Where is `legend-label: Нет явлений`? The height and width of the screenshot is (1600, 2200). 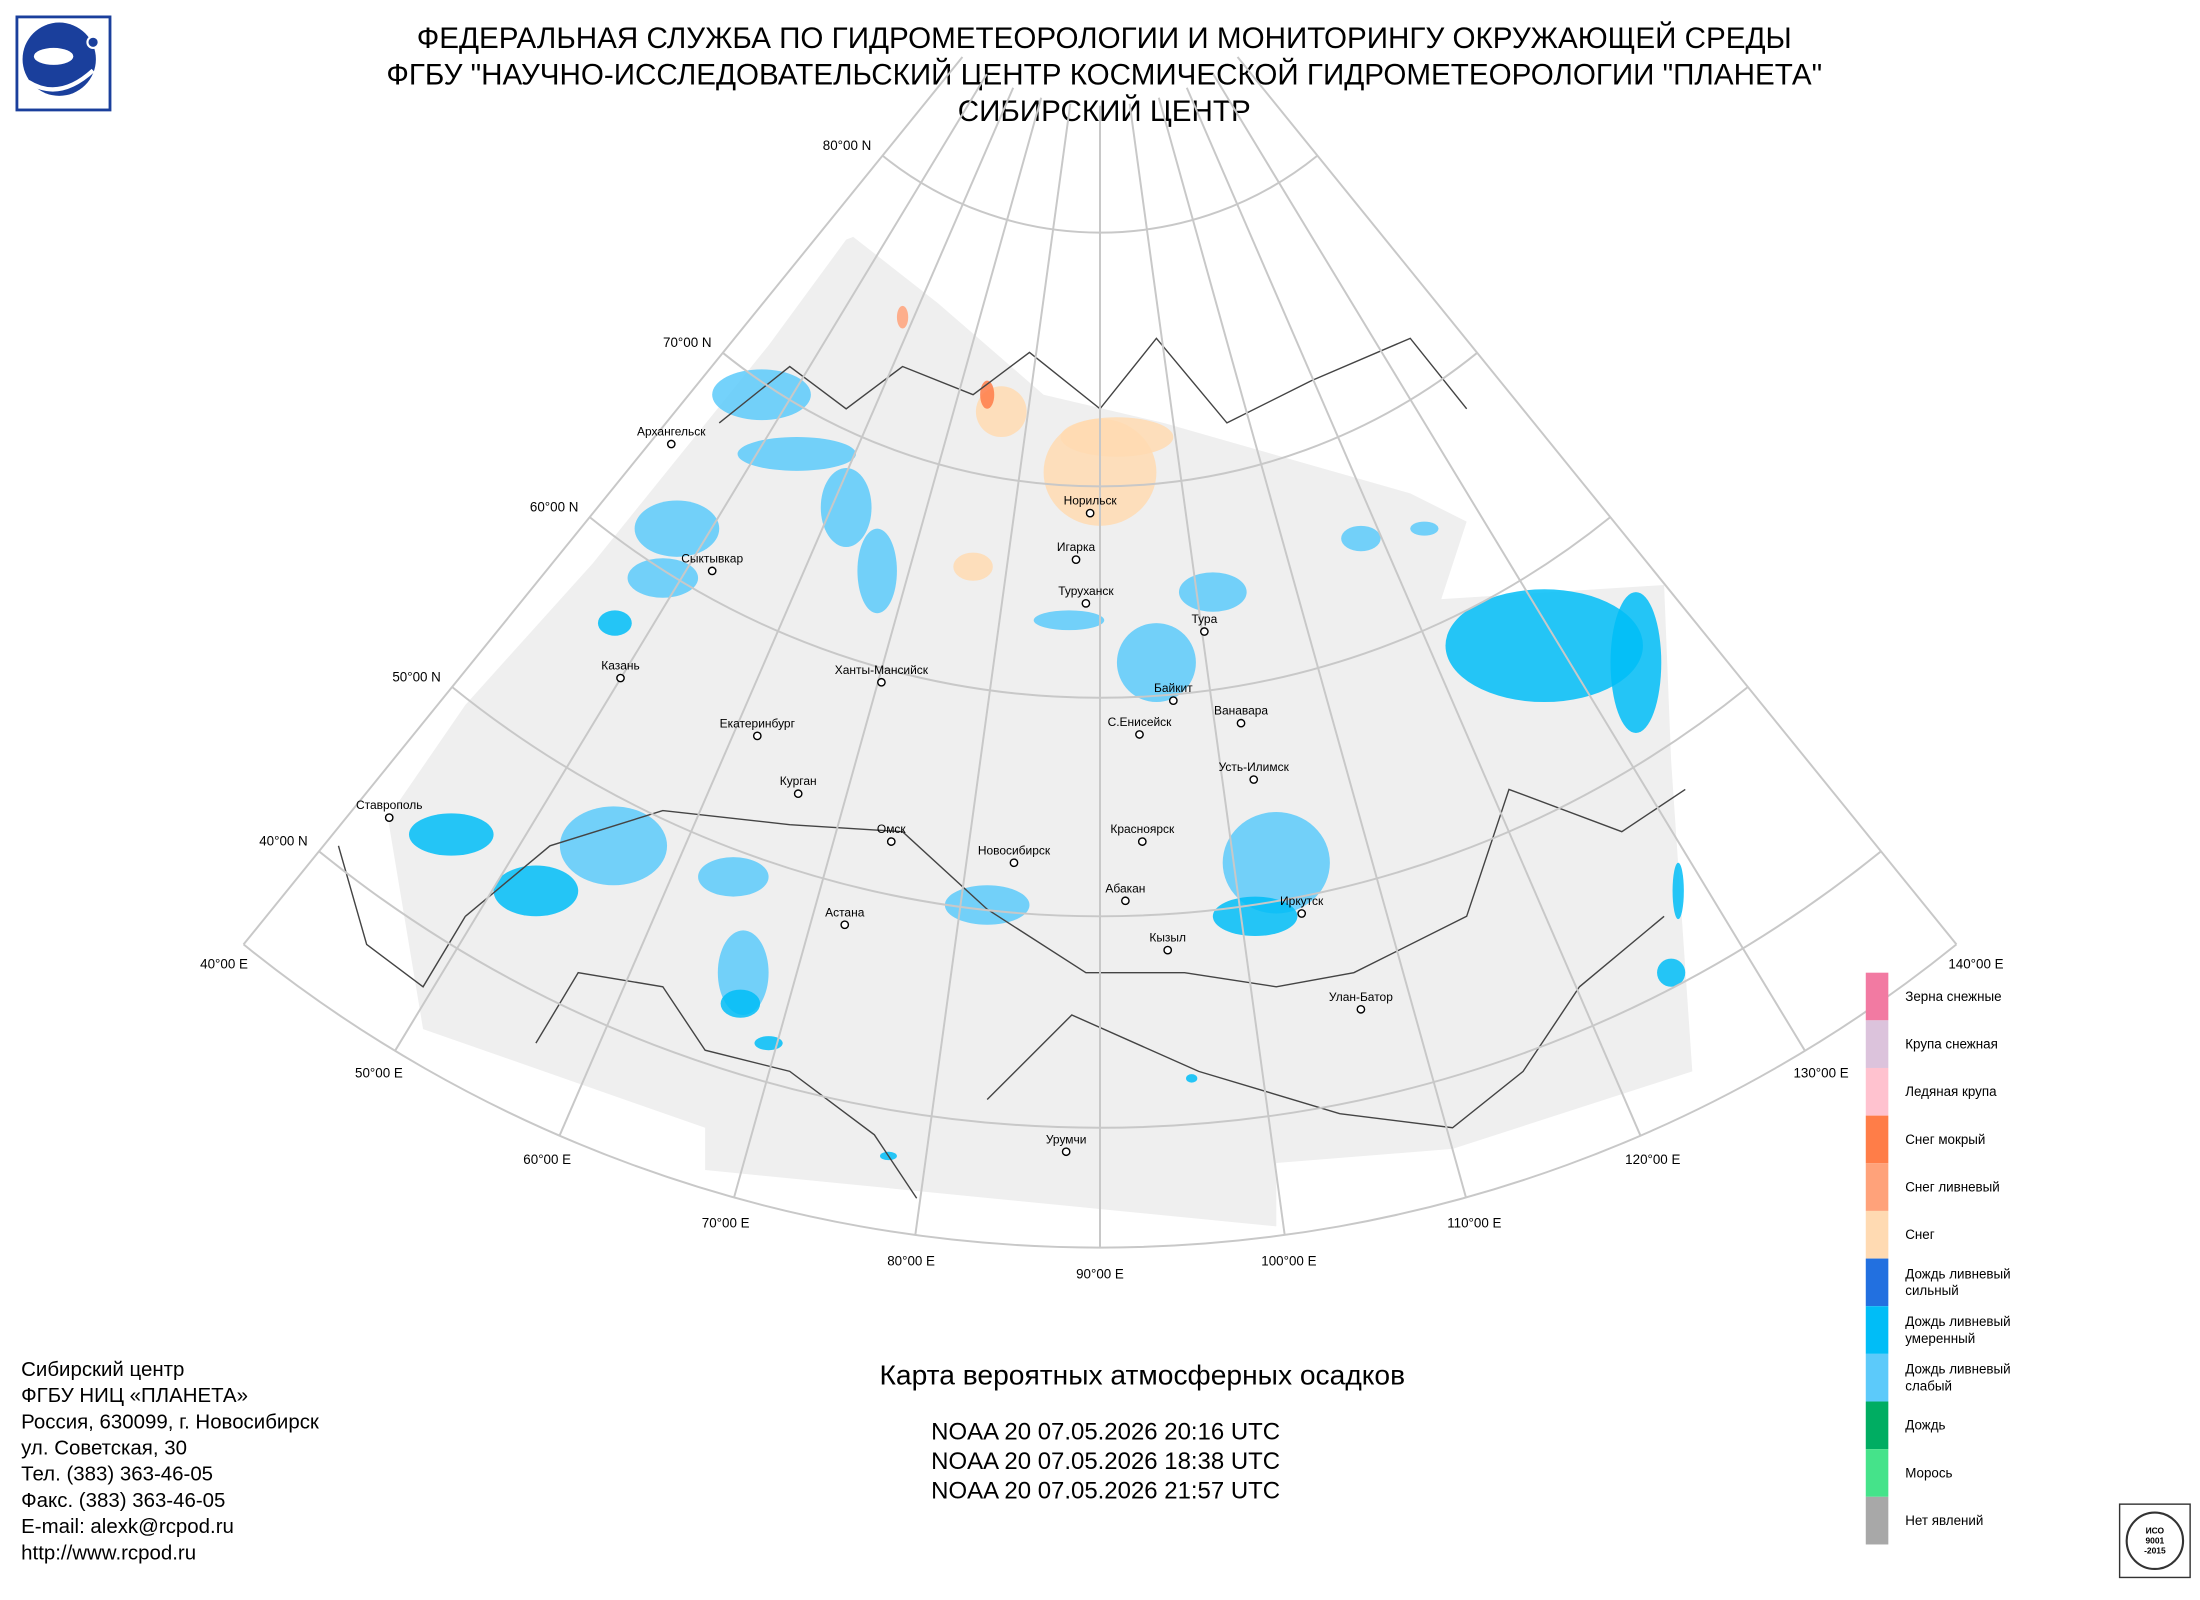
legend-label: Нет явлений is located at coordinates (1944, 1520).